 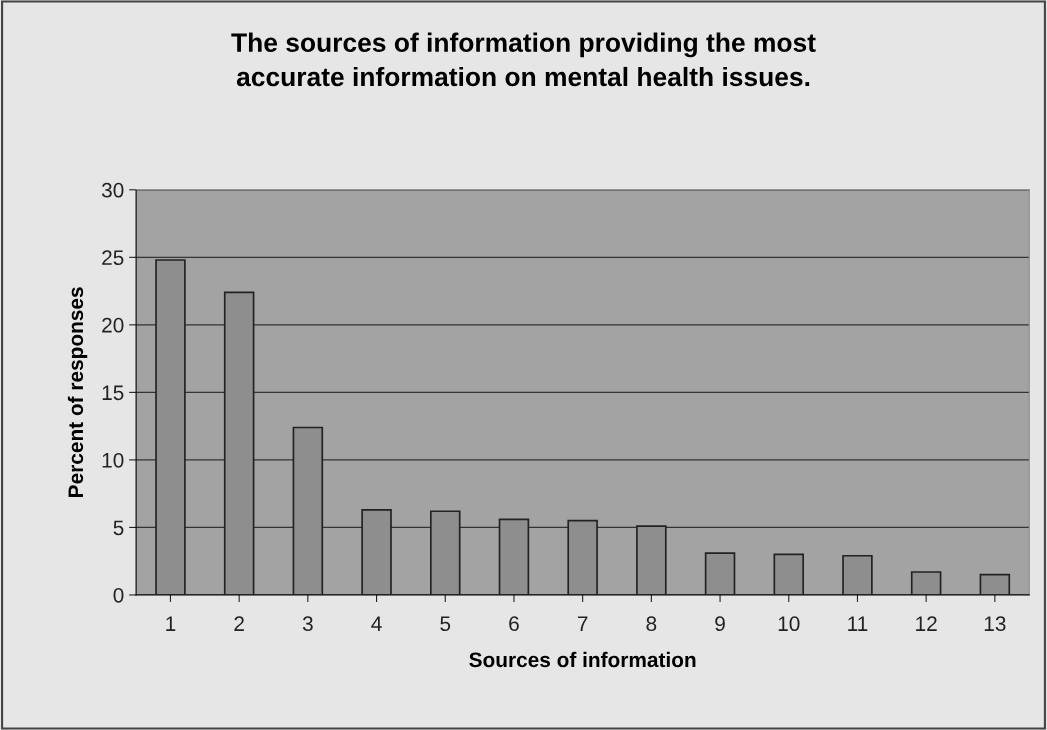 What do you see at coordinates (376, 623) in the screenshot?
I see `x-tick-label: 4` at bounding box center [376, 623].